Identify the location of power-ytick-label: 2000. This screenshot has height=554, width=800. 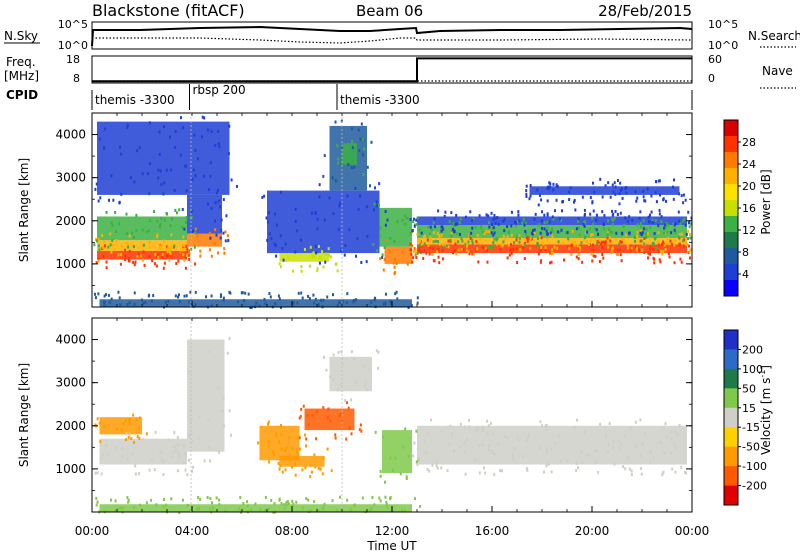
(70, 221).